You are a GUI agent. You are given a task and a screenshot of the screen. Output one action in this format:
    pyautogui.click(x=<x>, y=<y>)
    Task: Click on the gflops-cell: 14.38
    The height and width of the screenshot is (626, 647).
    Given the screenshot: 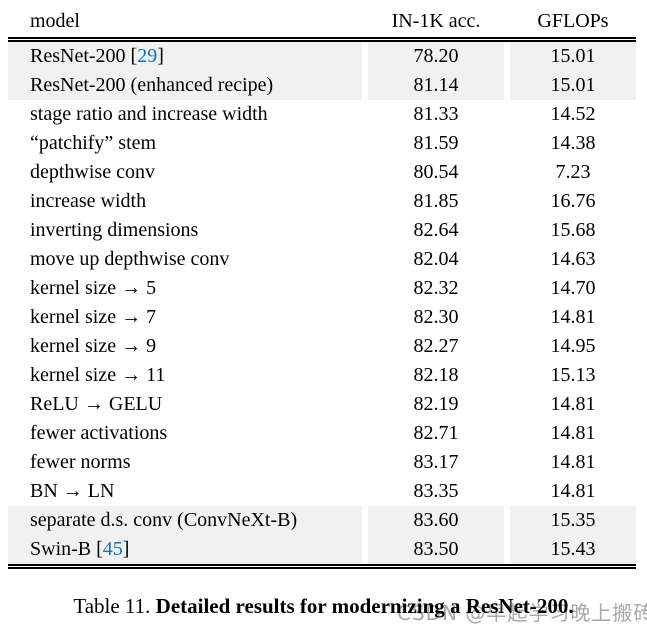 What is the action you would take?
    pyautogui.click(x=573, y=143)
    